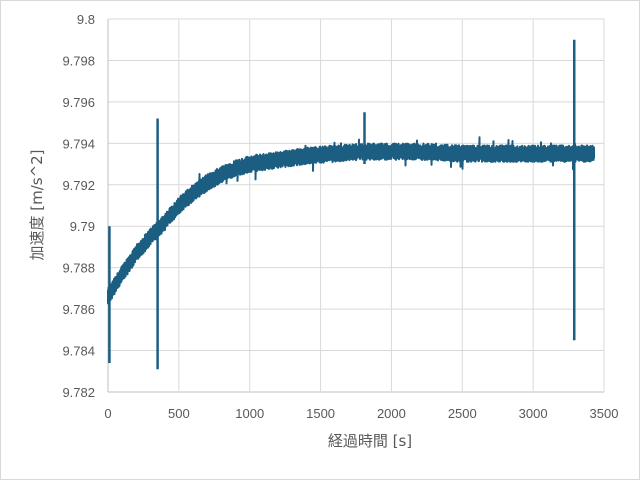 Image resolution: width=640 pixels, height=480 pixels. I want to click on y-tick-label: 9.782, so click(78, 392).